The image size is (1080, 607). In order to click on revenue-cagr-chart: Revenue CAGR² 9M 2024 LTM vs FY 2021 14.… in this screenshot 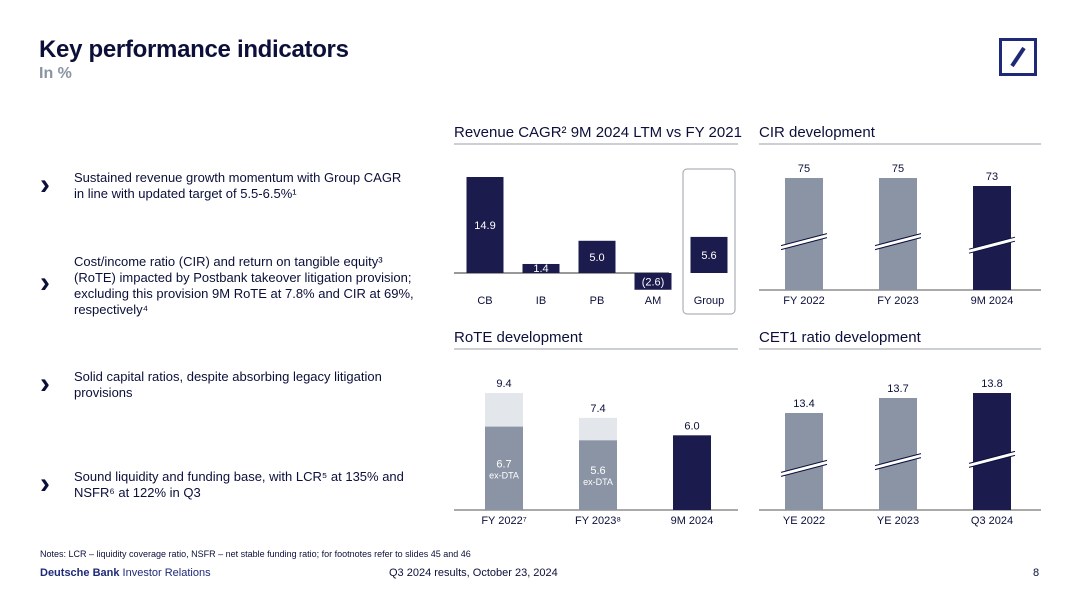, I will do `click(598, 222)`.